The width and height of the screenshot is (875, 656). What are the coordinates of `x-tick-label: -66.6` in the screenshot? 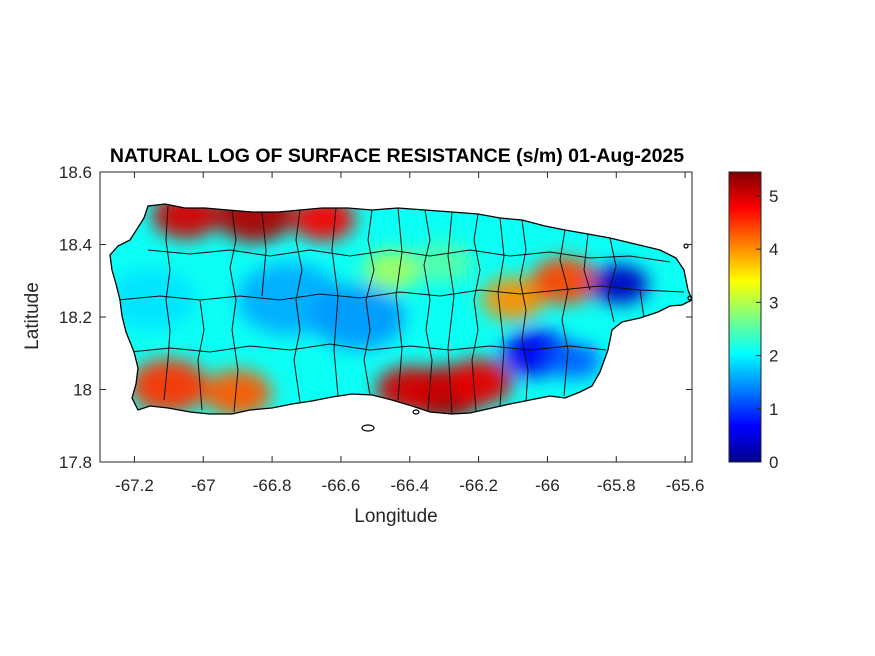 It's located at (341, 485).